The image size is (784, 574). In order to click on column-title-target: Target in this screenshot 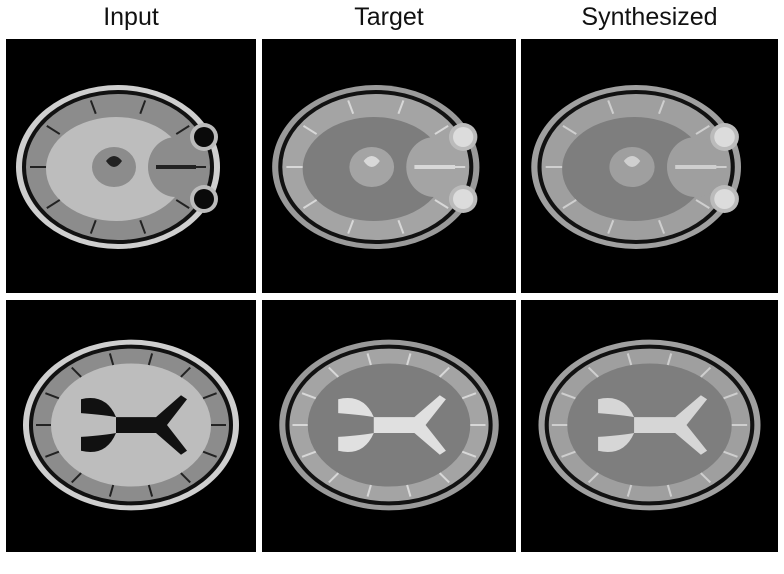, I will do `click(389, 17)`.